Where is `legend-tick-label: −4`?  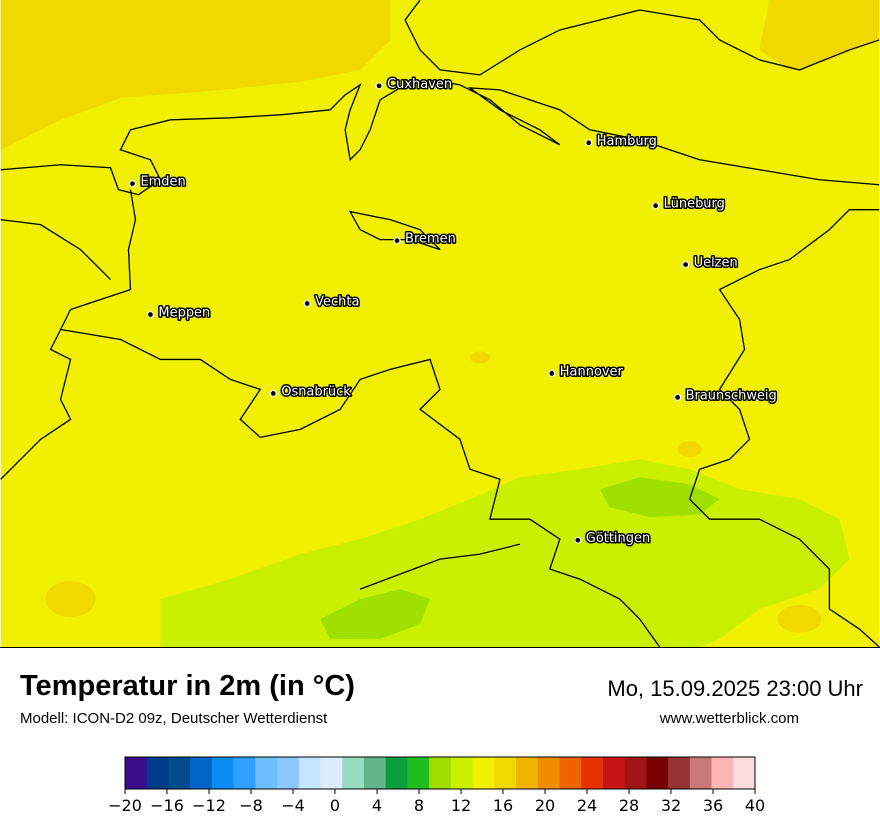
legend-tick-label: −4 is located at coordinates (293, 805).